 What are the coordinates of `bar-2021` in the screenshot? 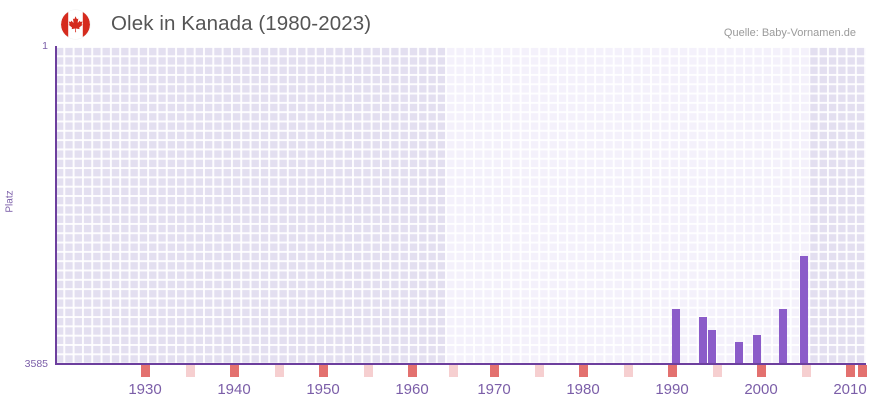 It's located at (804, 310).